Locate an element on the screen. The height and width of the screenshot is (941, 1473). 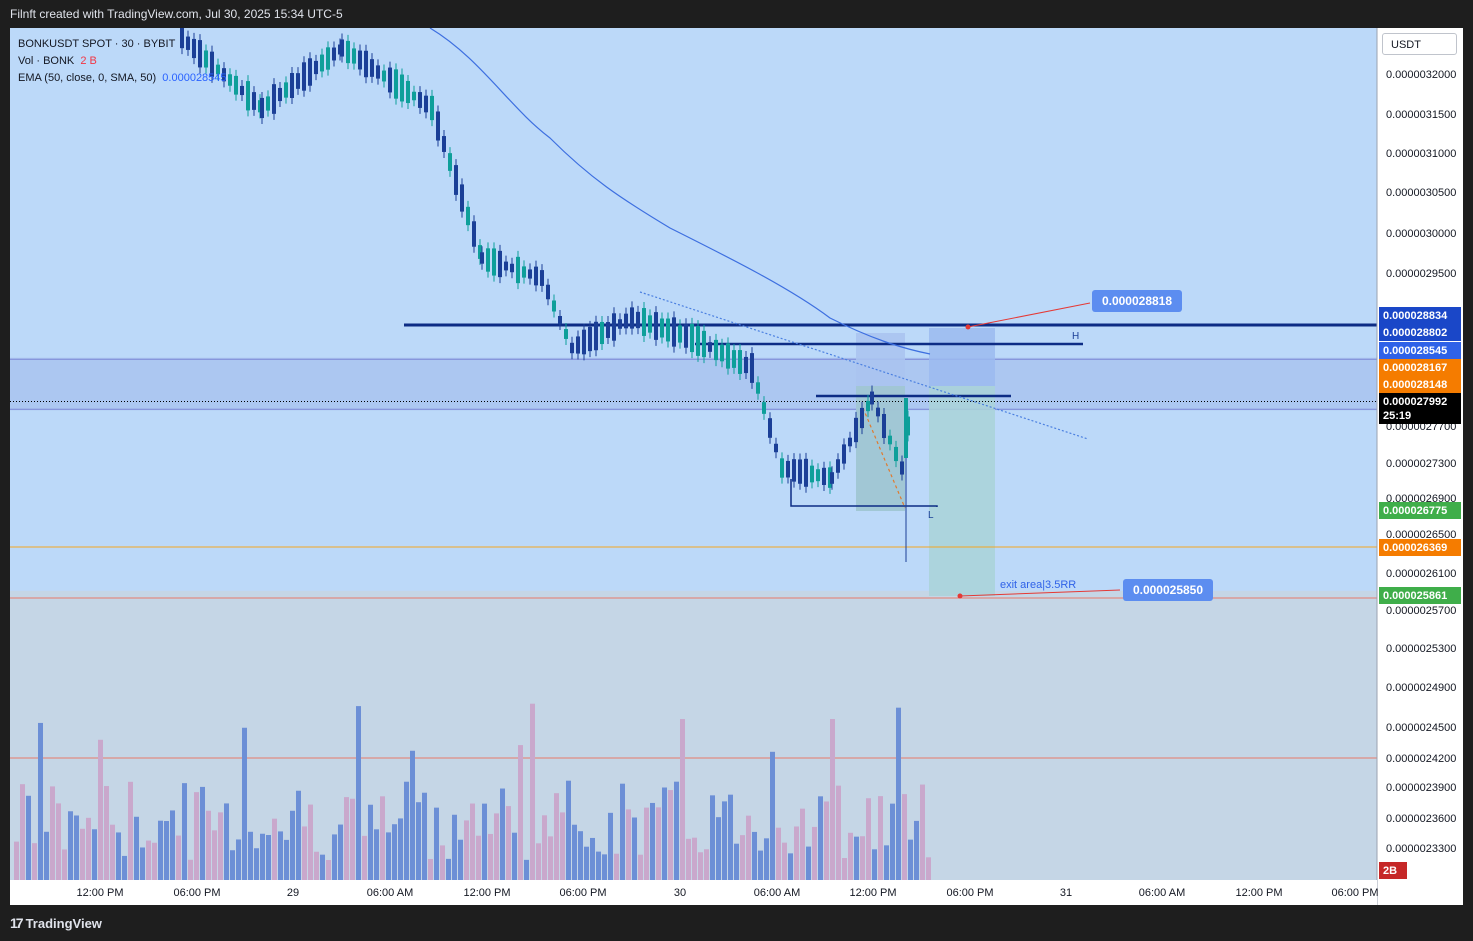
price-badge-ema is located at coordinates (1420, 350).